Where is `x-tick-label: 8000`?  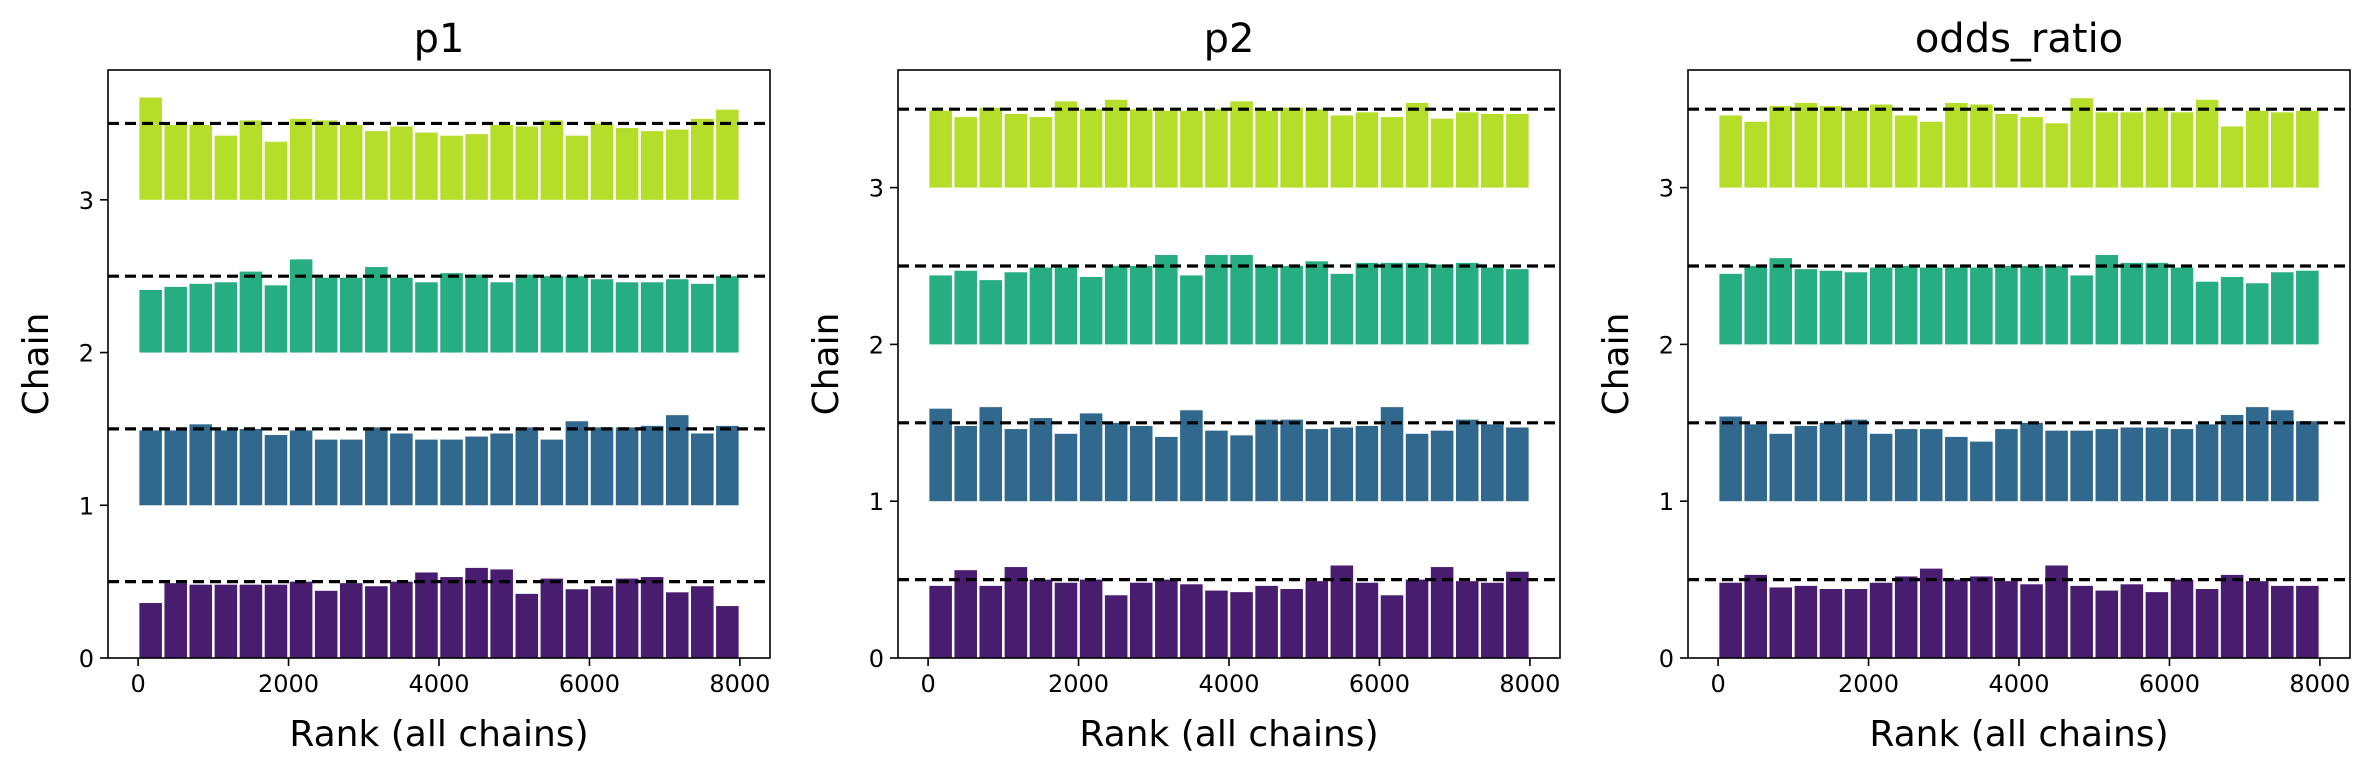
x-tick-label: 8000 is located at coordinates (2319, 684).